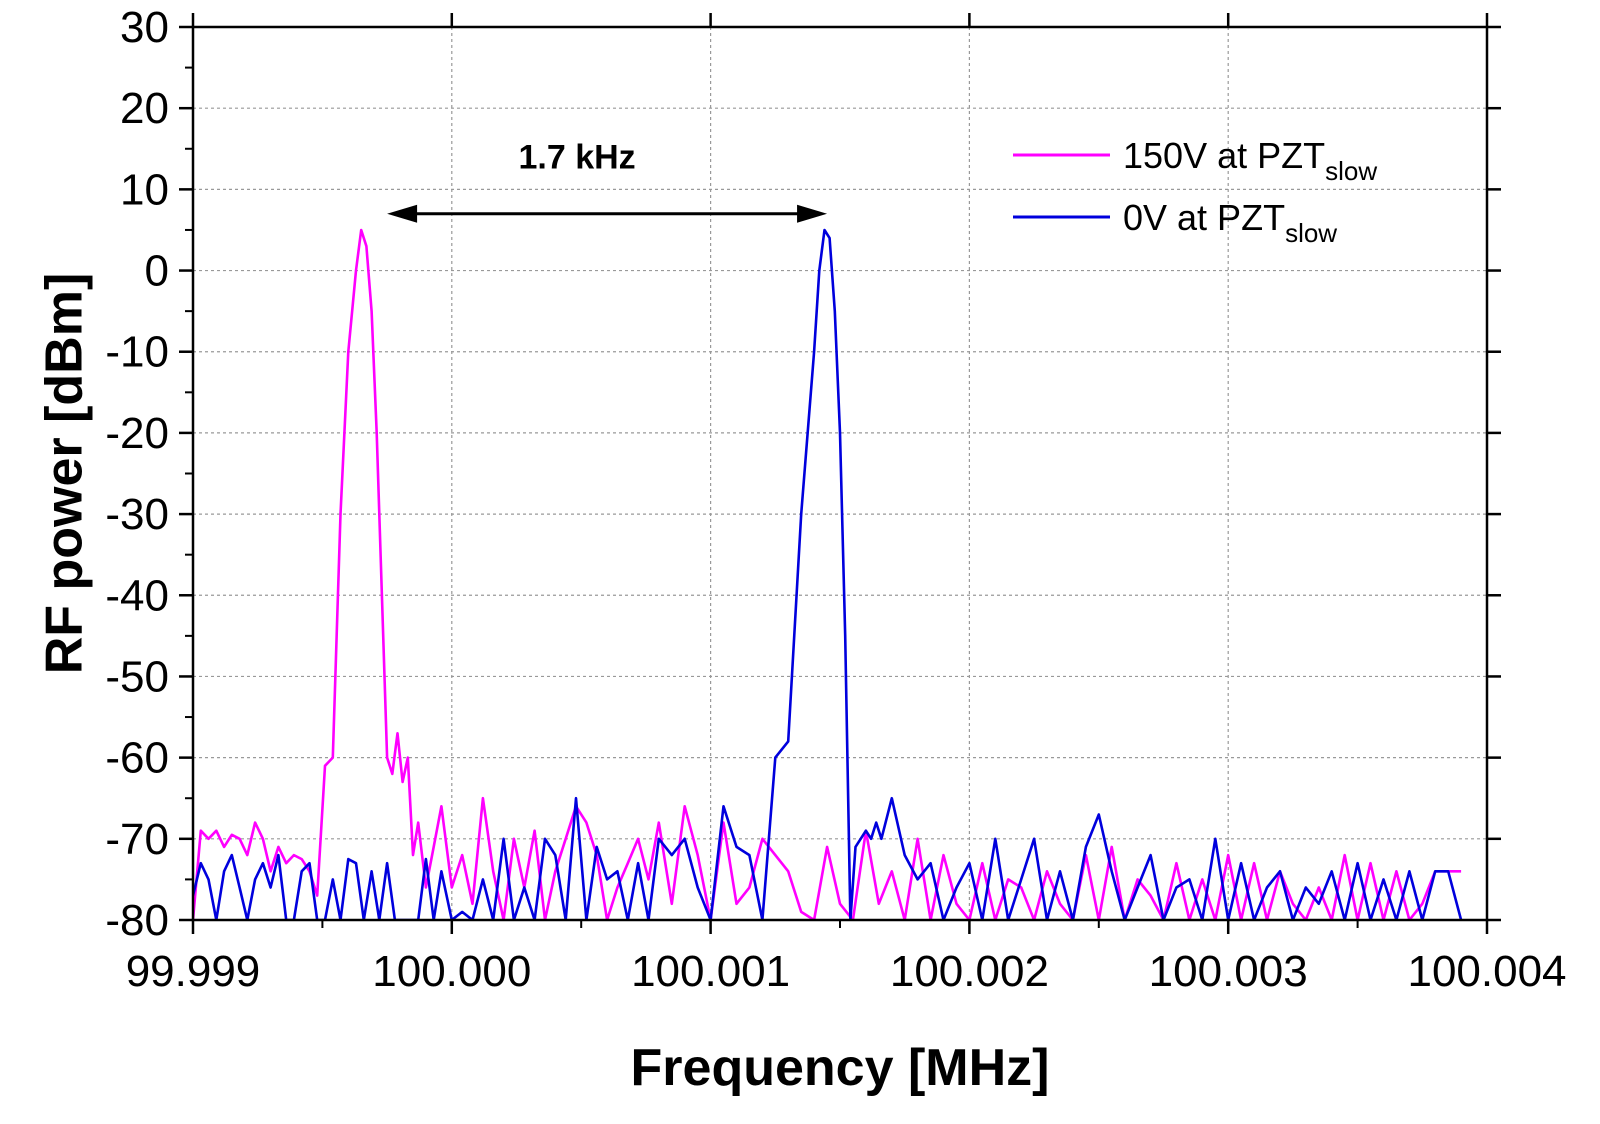  Describe the element at coordinates (137, 352) in the screenshot. I see `y-tick-label: -10` at that location.